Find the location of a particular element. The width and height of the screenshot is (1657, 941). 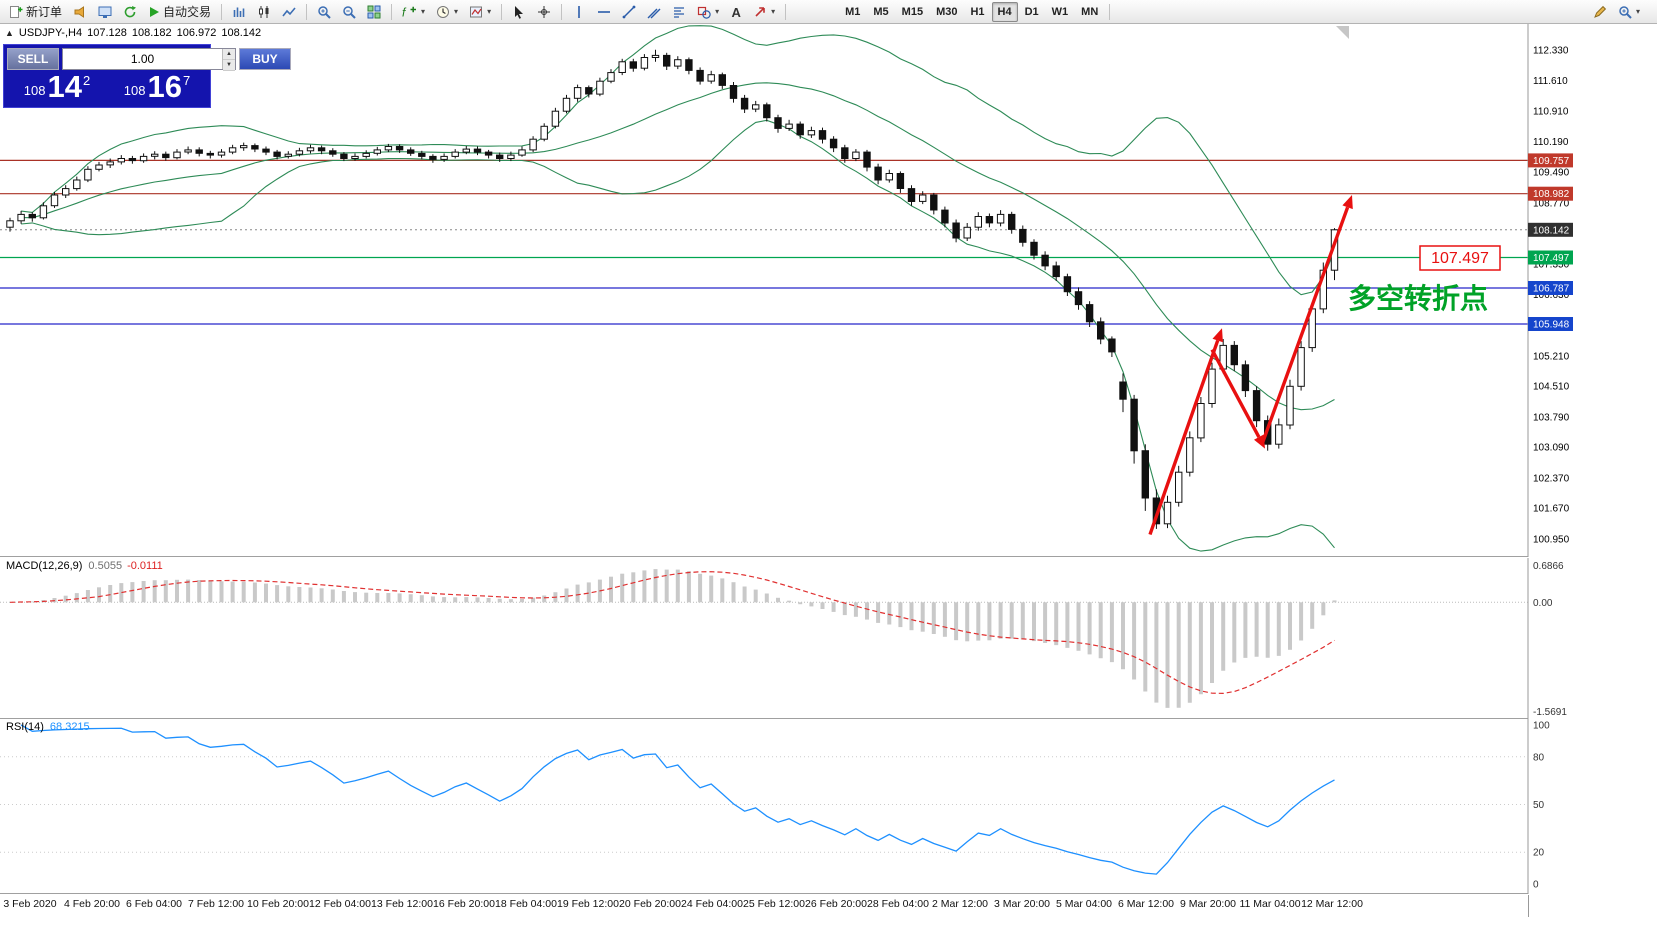

time-axis-label: 20 Feb 20:00 is located at coordinates (650, 904).